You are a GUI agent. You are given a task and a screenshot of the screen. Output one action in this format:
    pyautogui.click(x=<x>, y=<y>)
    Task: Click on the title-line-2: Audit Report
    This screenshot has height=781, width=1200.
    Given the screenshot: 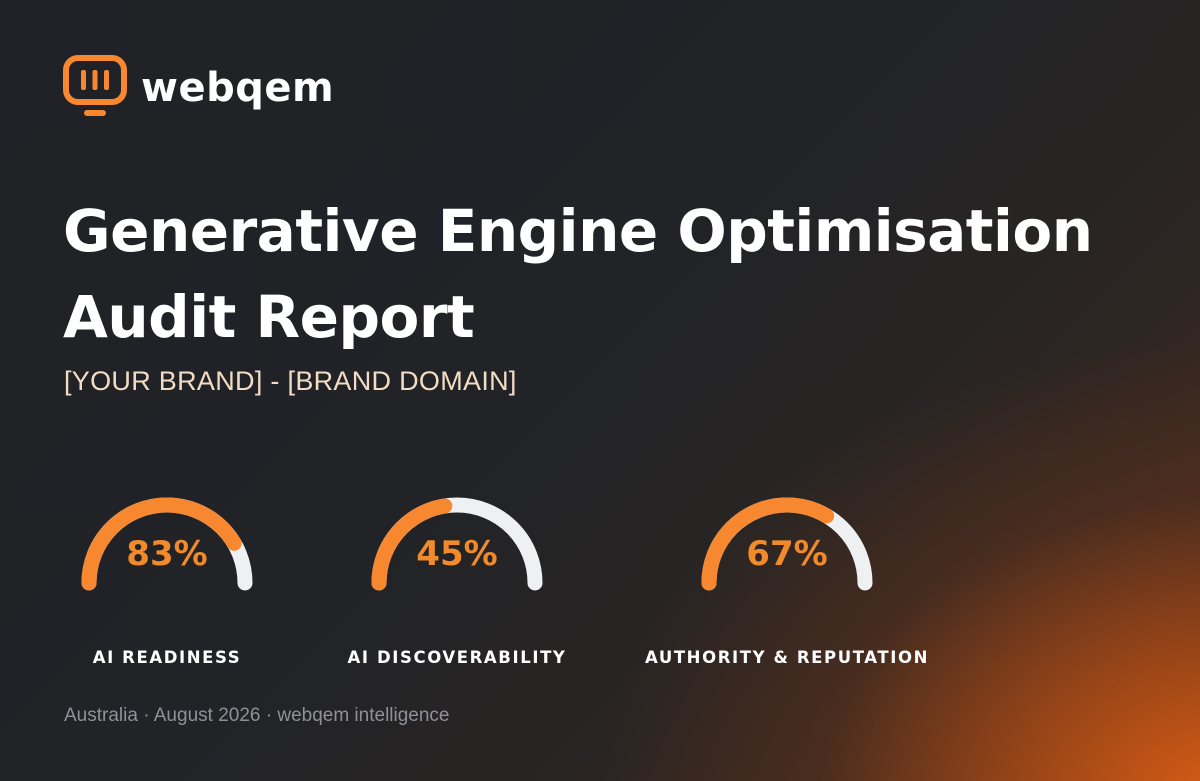 What is the action you would take?
    pyautogui.click(x=269, y=317)
    